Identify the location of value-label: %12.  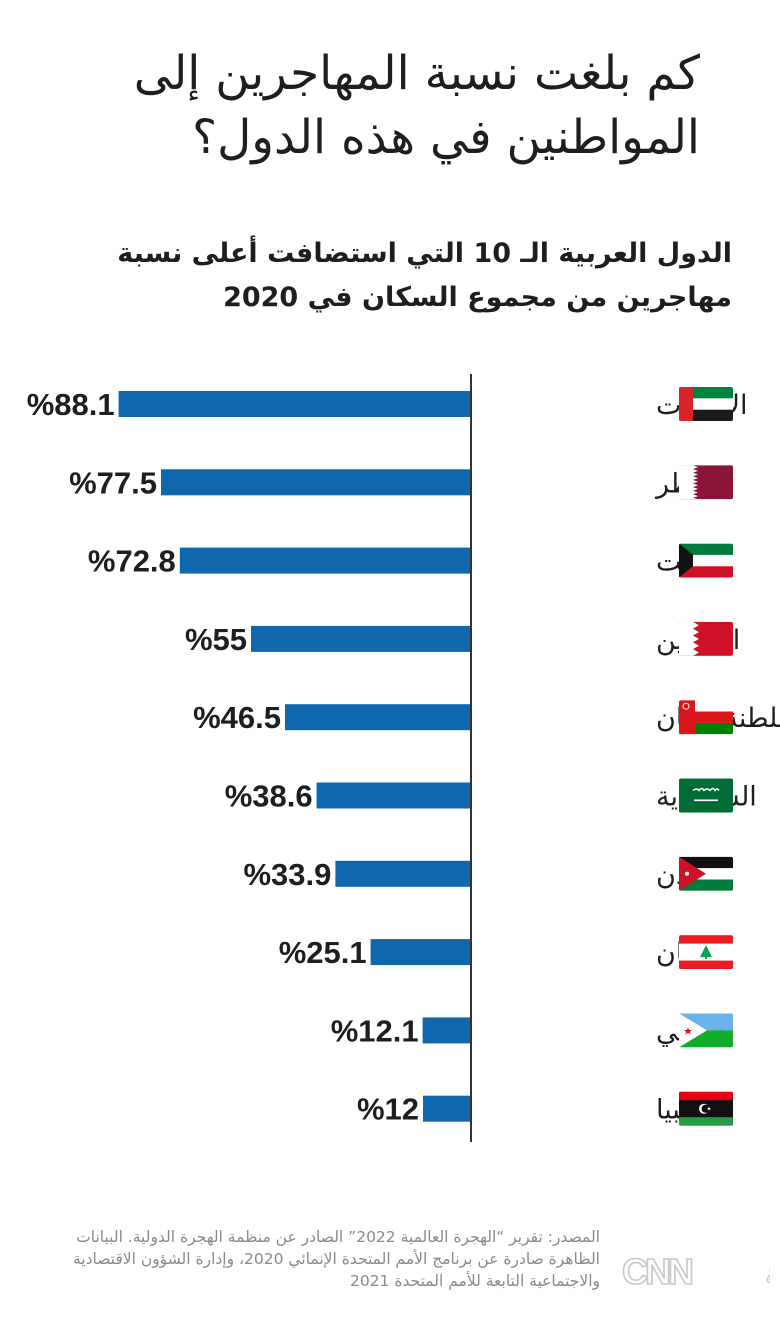
(388, 1109).